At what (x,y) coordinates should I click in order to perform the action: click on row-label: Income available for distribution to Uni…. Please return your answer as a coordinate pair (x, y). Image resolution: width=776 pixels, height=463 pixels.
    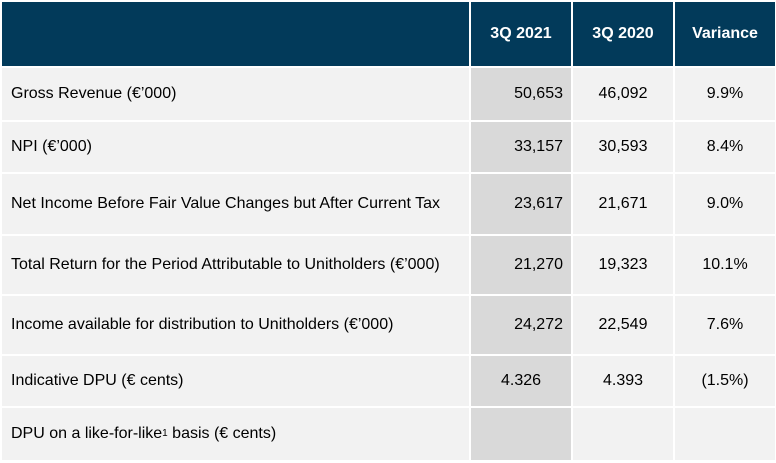
    Looking at the image, I should click on (235, 325).